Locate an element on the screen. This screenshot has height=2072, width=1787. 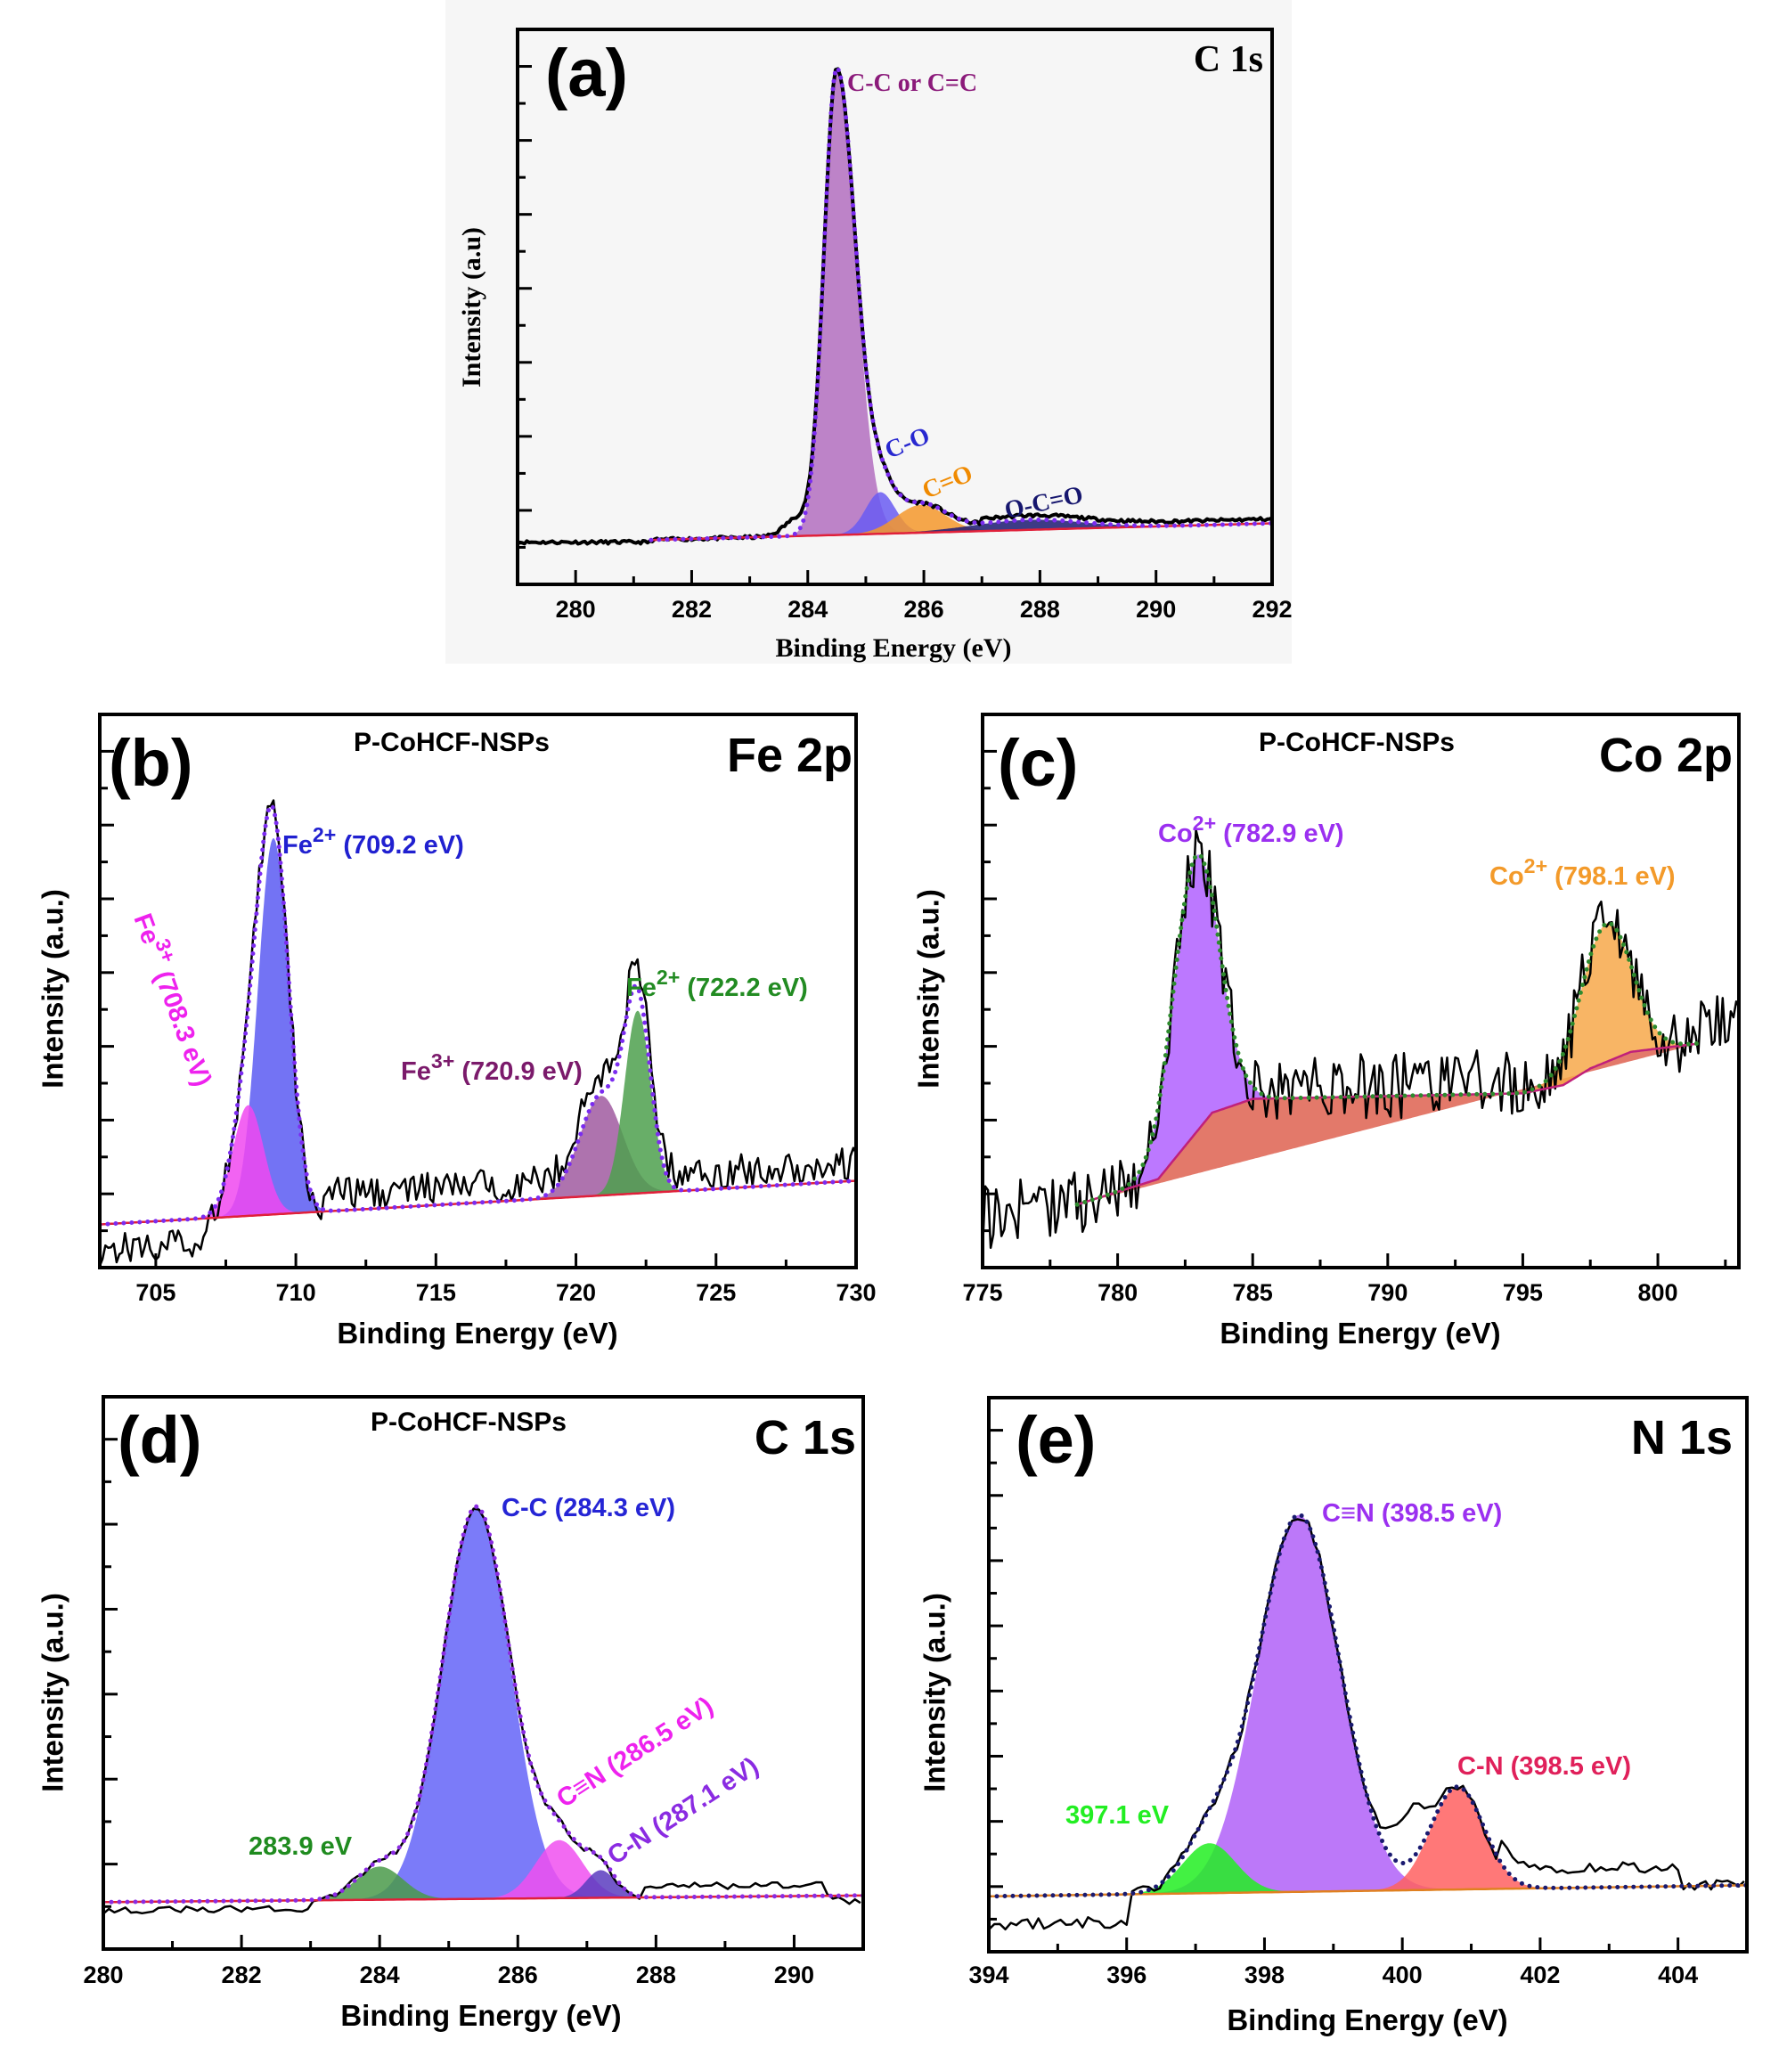
peak-label: Co2+ (782.9 eV) is located at coordinates (1251, 830).